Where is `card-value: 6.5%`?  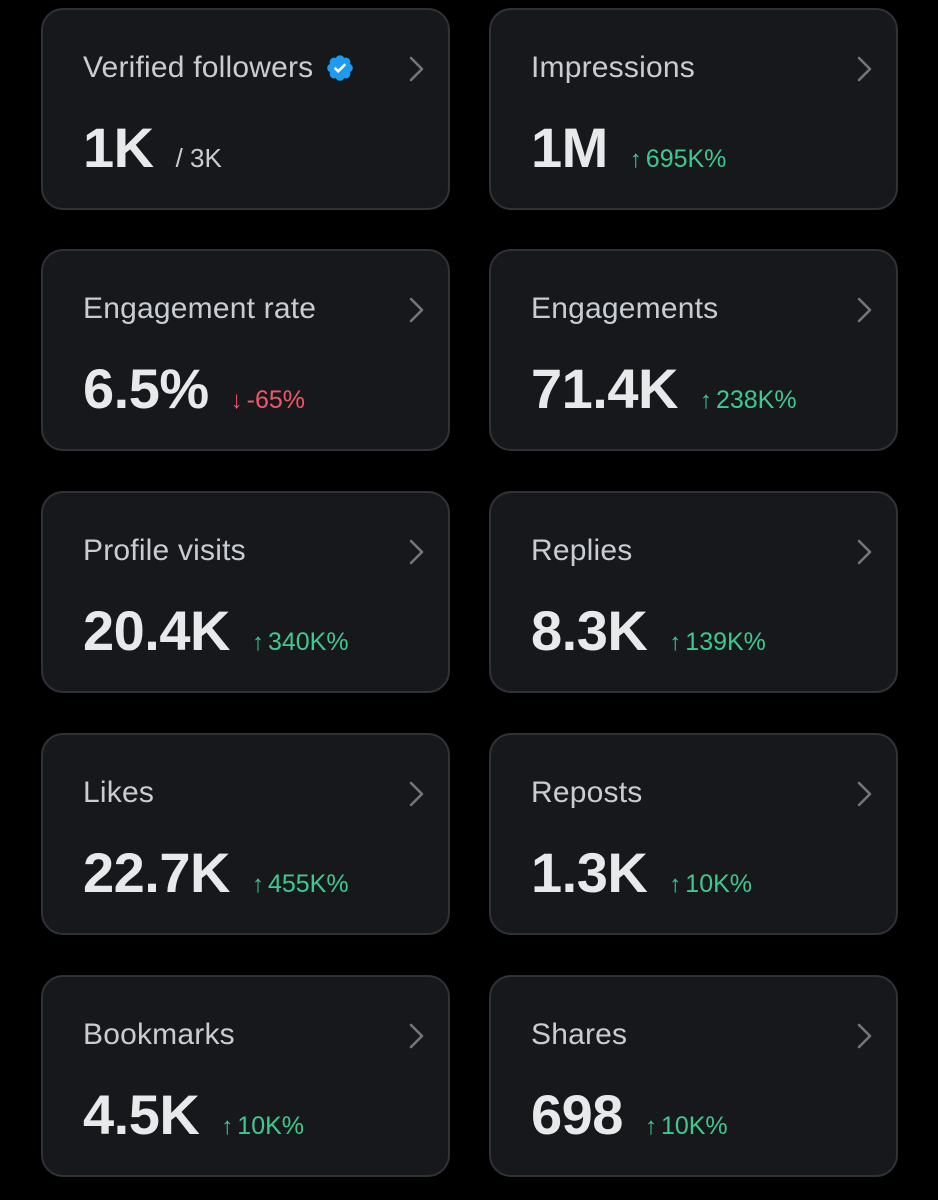
card-value: 6.5% is located at coordinates (146, 388).